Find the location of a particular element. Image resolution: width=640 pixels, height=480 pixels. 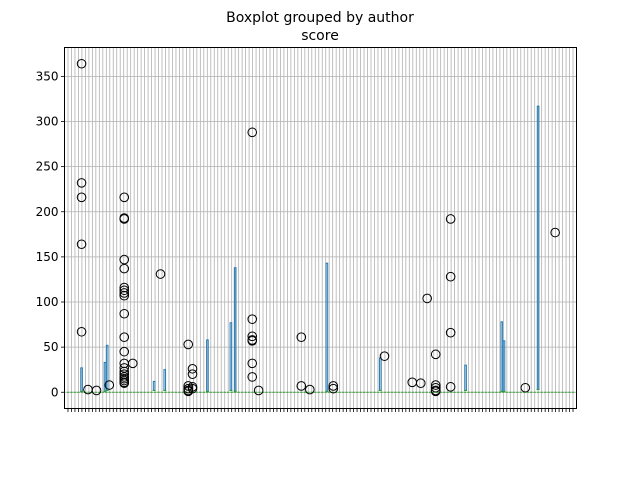

y-tick-label: 100 is located at coordinates (47, 302).